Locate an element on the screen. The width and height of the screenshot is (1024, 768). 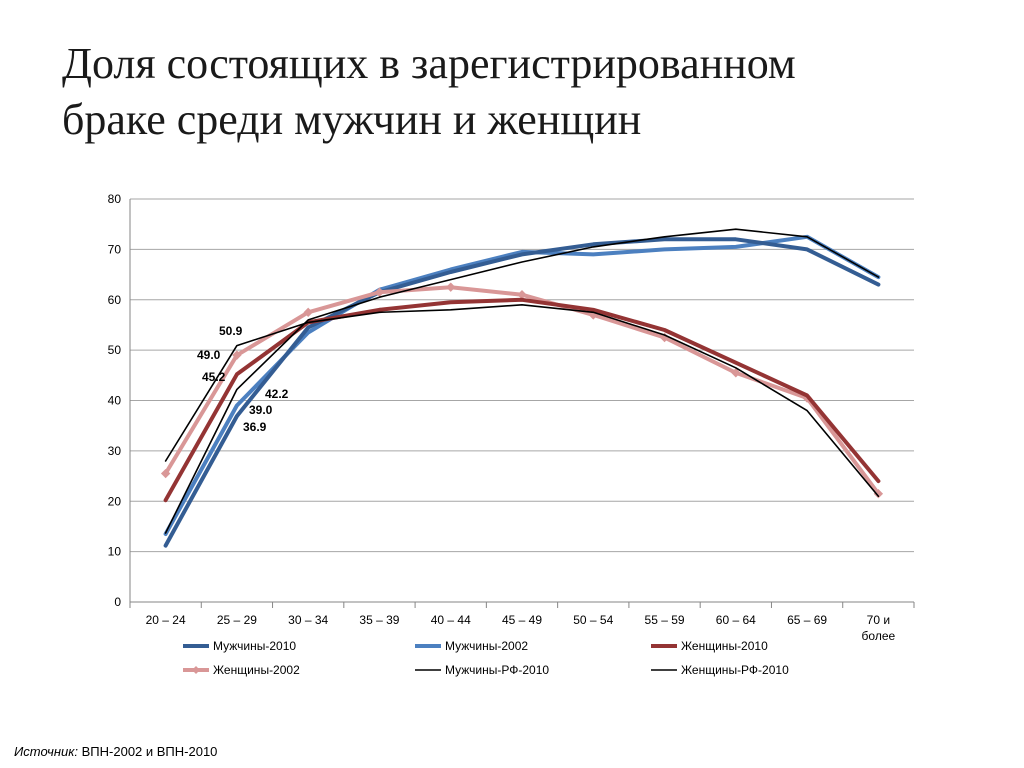
data-label: 39.0 is located at coordinates (261, 410).